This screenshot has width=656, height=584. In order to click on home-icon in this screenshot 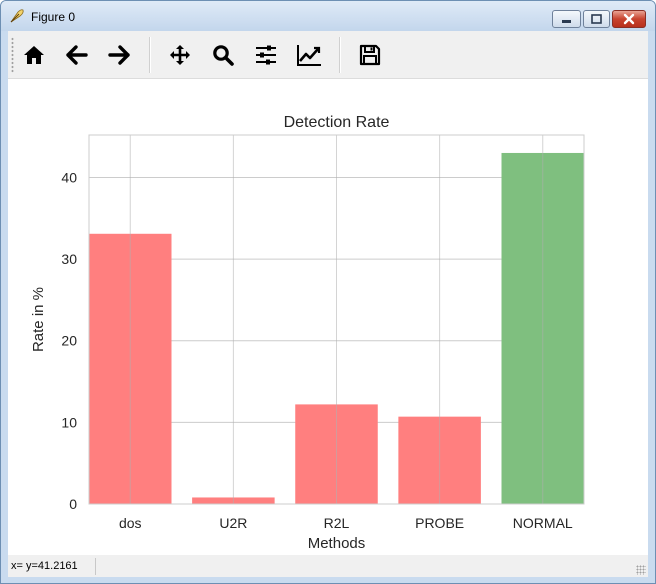, I will do `click(34, 55)`.